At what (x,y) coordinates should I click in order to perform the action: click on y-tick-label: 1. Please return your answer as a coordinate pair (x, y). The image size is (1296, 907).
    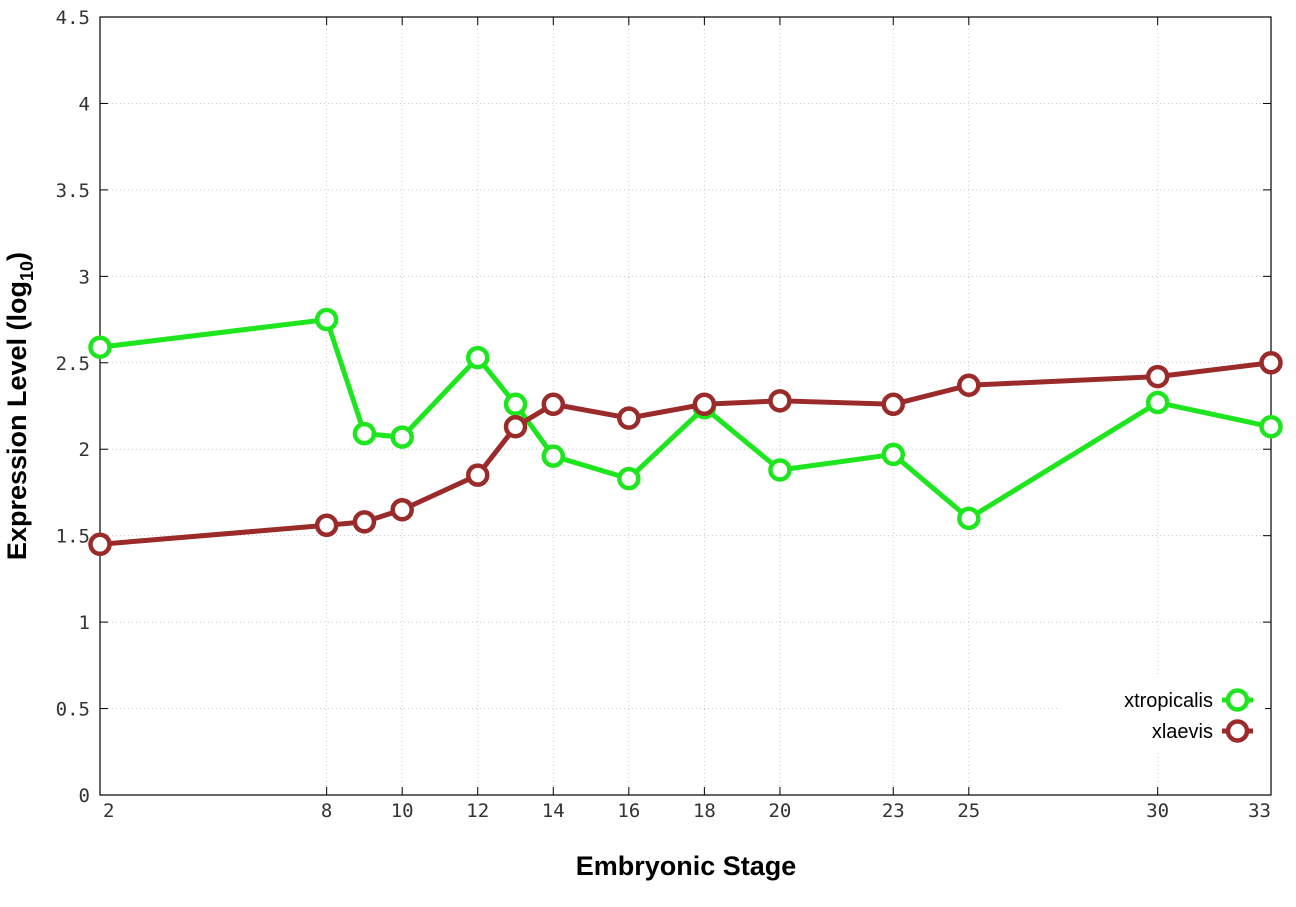
    Looking at the image, I should click on (84, 623).